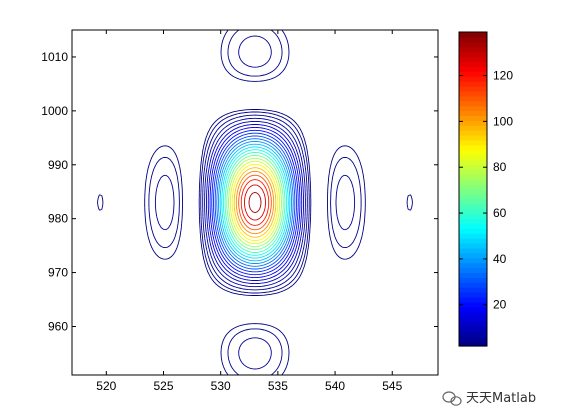 This screenshot has width=561, height=420. I want to click on colorbar-tick-label: 120, so click(503, 76).